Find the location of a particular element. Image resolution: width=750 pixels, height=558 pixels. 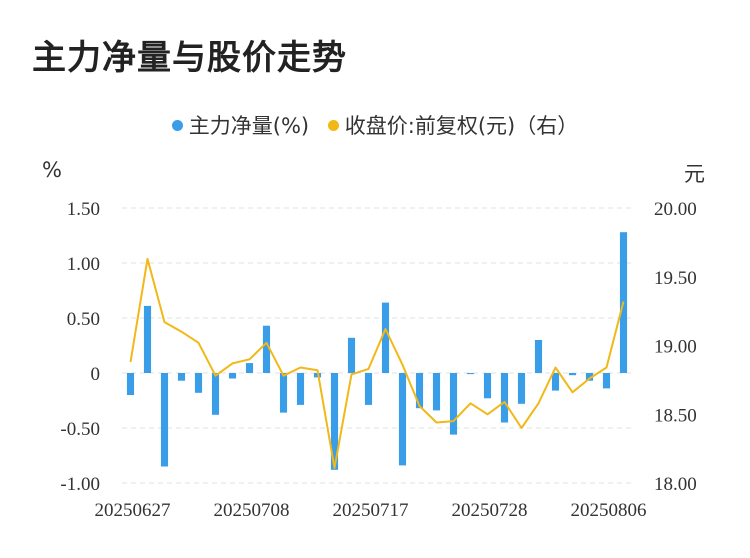

left-tick-label: 1.50 is located at coordinates (83, 209).